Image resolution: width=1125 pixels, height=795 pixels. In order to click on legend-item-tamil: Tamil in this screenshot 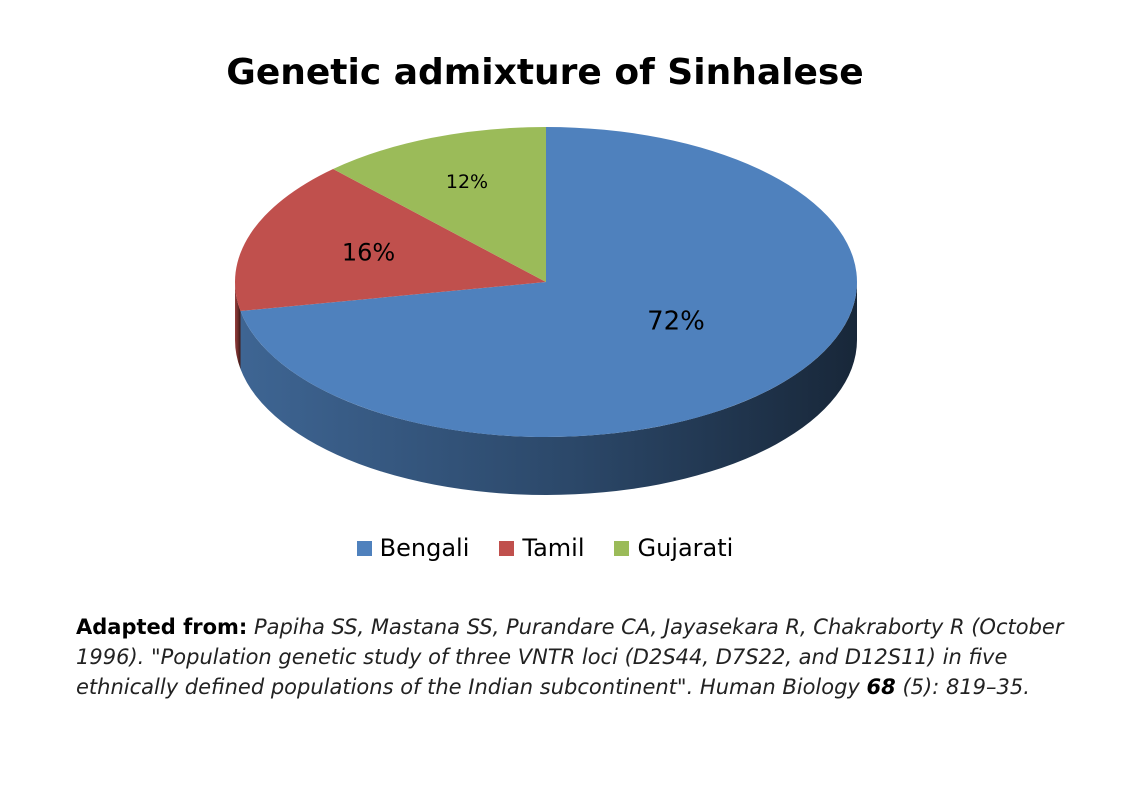, I will do `click(541, 548)`.